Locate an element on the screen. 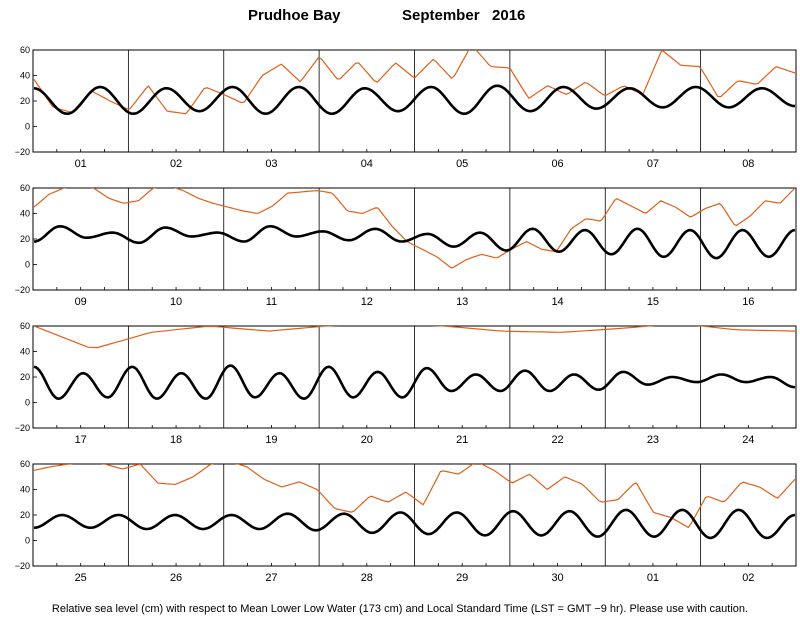 The image size is (800, 618). day-label: 08 is located at coordinates (748, 164).